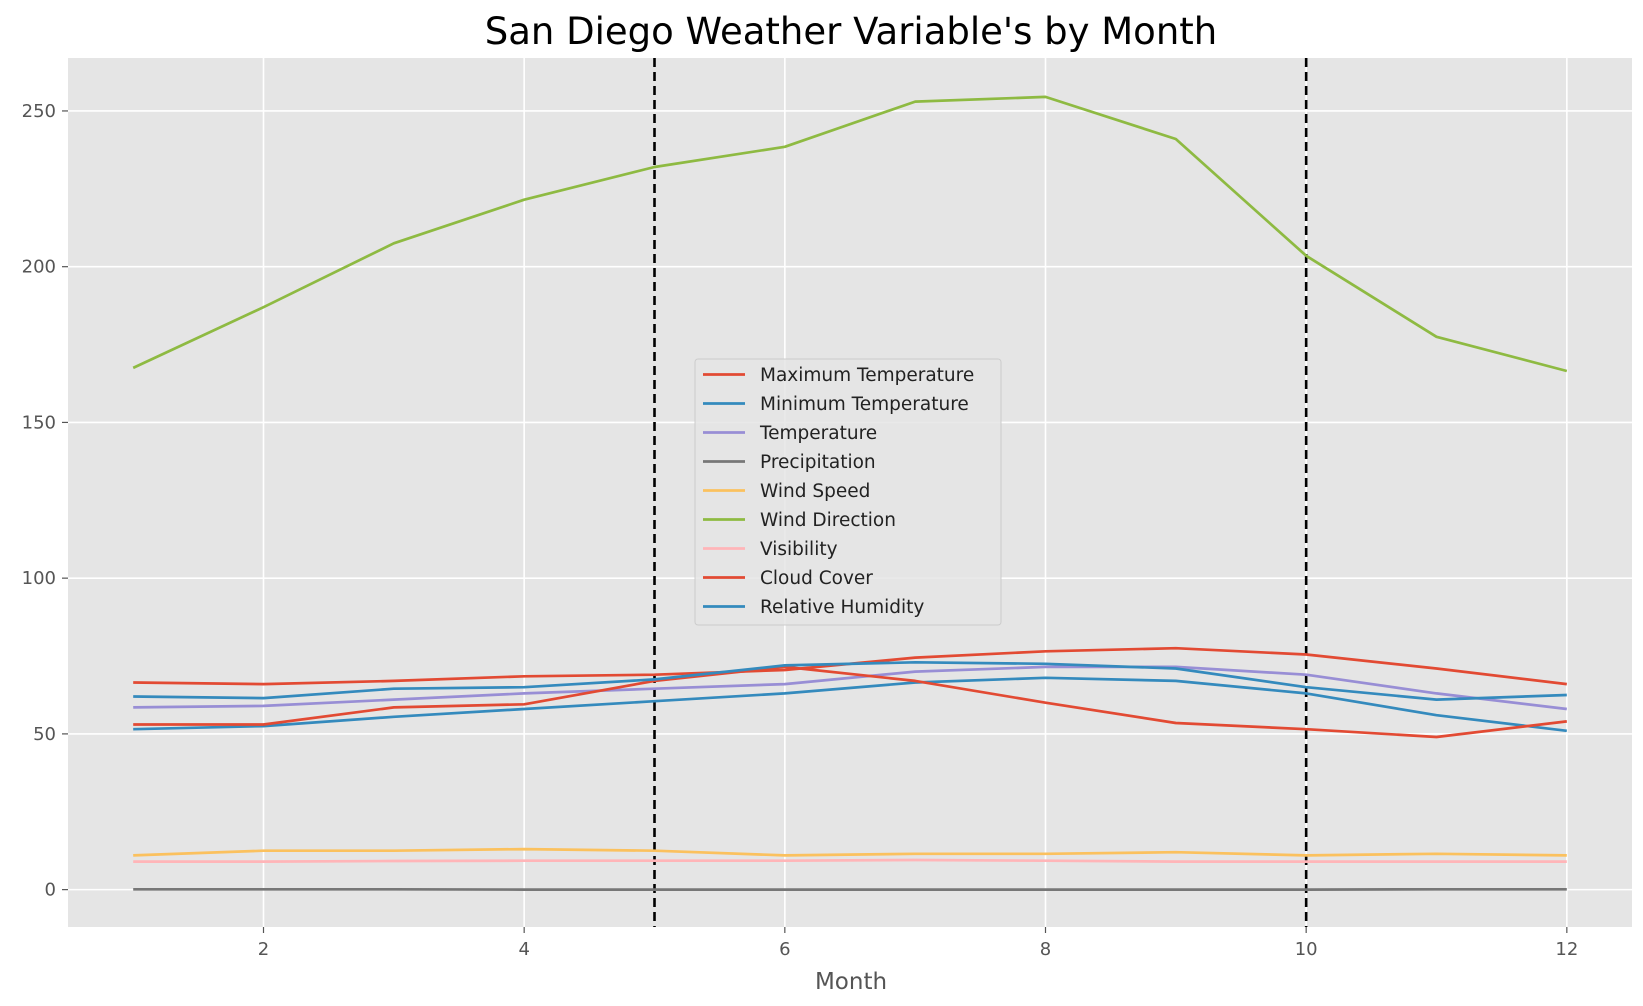 The height and width of the screenshot is (1006, 1643). I want to click on legend-label-precipitation: Precipitation, so click(818, 462).